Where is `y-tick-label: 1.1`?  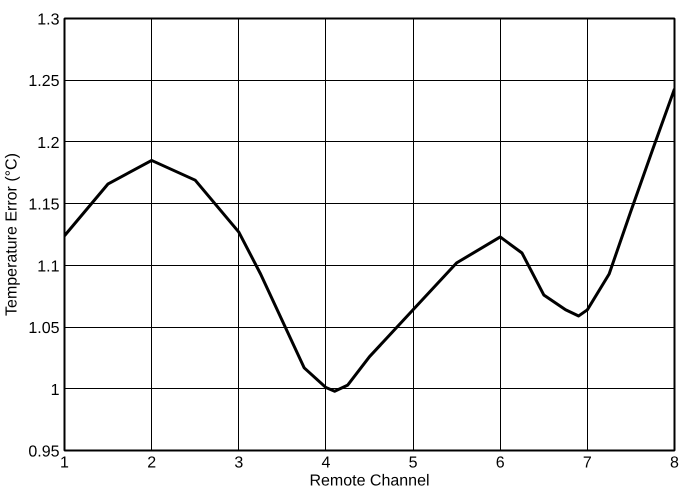
y-tick-label: 1.1 is located at coordinates (48, 267).